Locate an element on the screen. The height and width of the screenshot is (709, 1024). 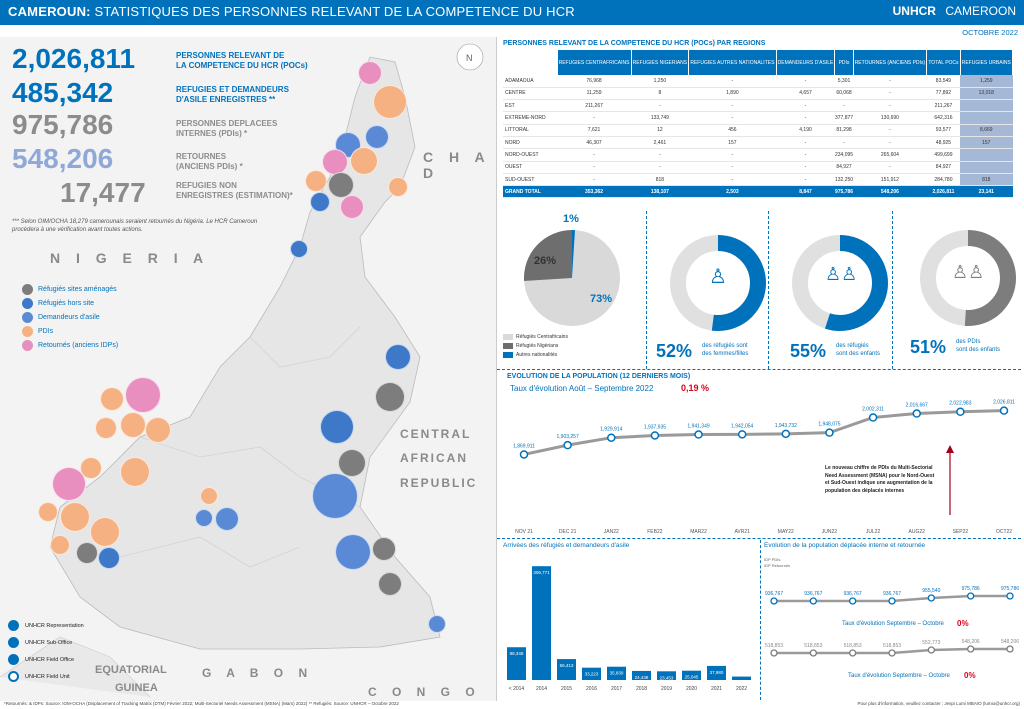
donut-women-refugees is located at coordinates (718, 283).